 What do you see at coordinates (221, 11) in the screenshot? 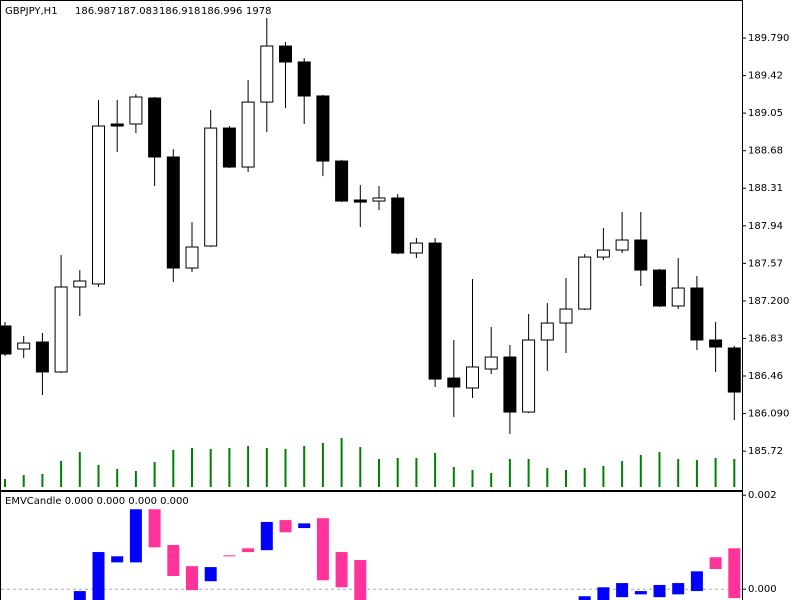
I see `close-label: 186.996` at bounding box center [221, 11].